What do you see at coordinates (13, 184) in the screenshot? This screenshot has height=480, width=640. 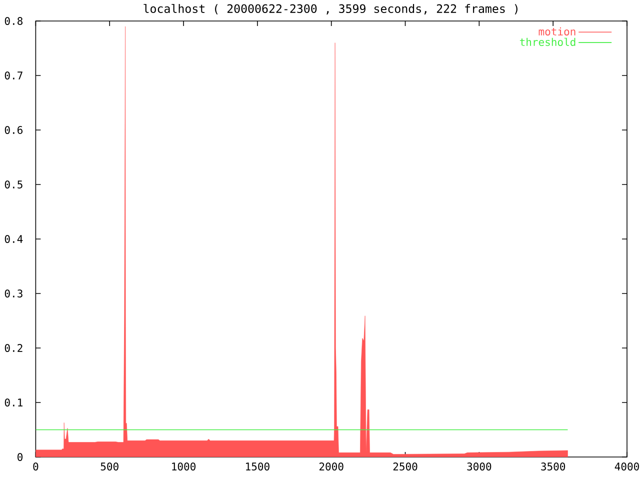 I see `y-tick-label: 0.5` at bounding box center [13, 184].